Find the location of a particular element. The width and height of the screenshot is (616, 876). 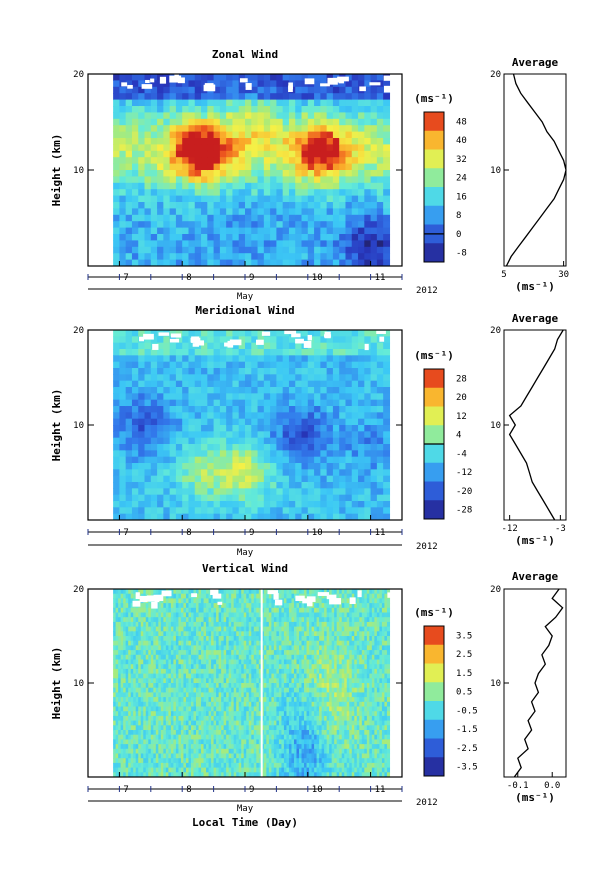

colorbar-tick-label: -12 is located at coordinates (464, 473).